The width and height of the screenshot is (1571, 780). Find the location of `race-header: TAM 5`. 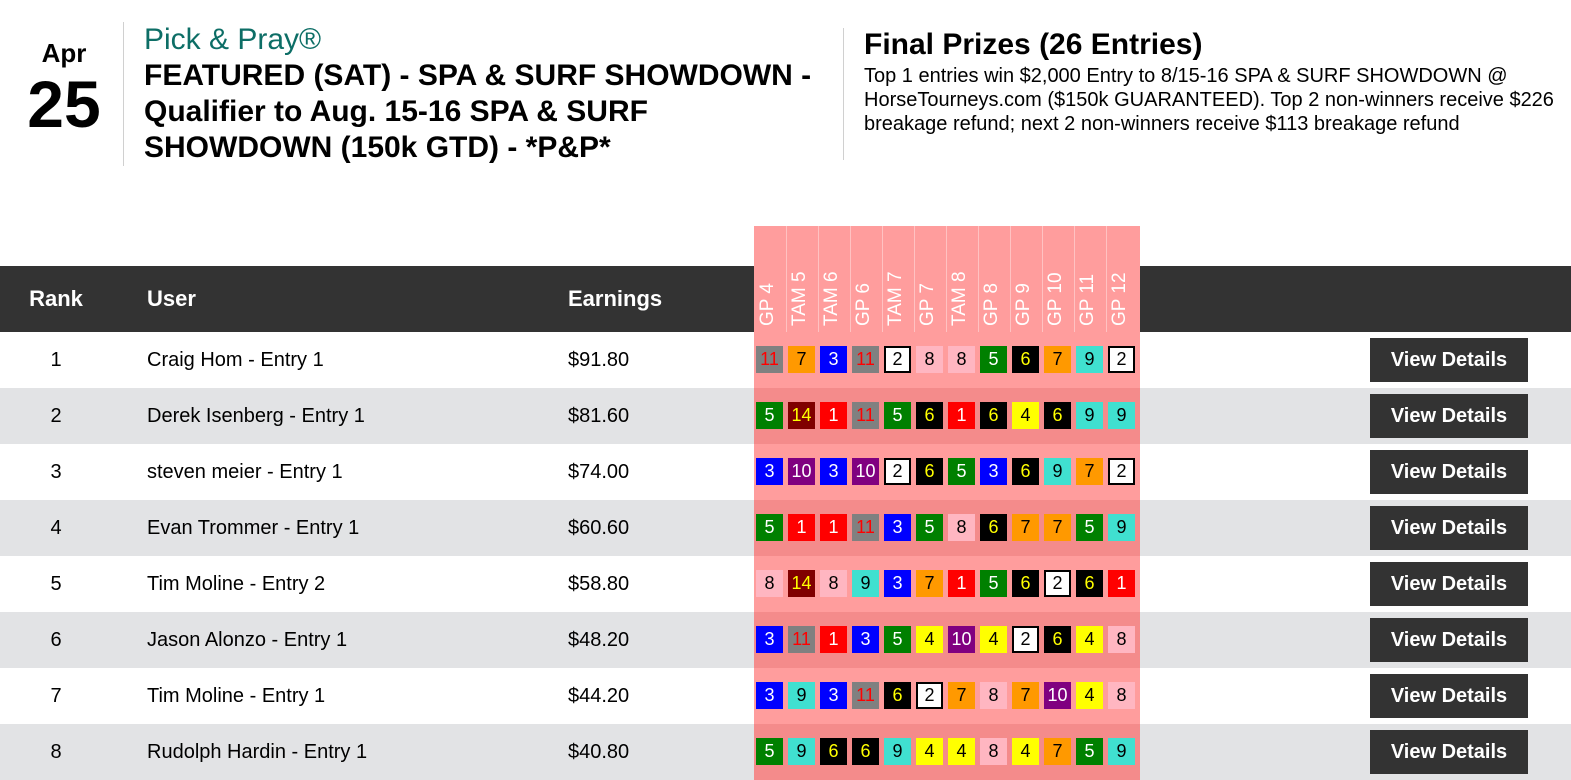

race-header: TAM 5 is located at coordinates (803, 279).